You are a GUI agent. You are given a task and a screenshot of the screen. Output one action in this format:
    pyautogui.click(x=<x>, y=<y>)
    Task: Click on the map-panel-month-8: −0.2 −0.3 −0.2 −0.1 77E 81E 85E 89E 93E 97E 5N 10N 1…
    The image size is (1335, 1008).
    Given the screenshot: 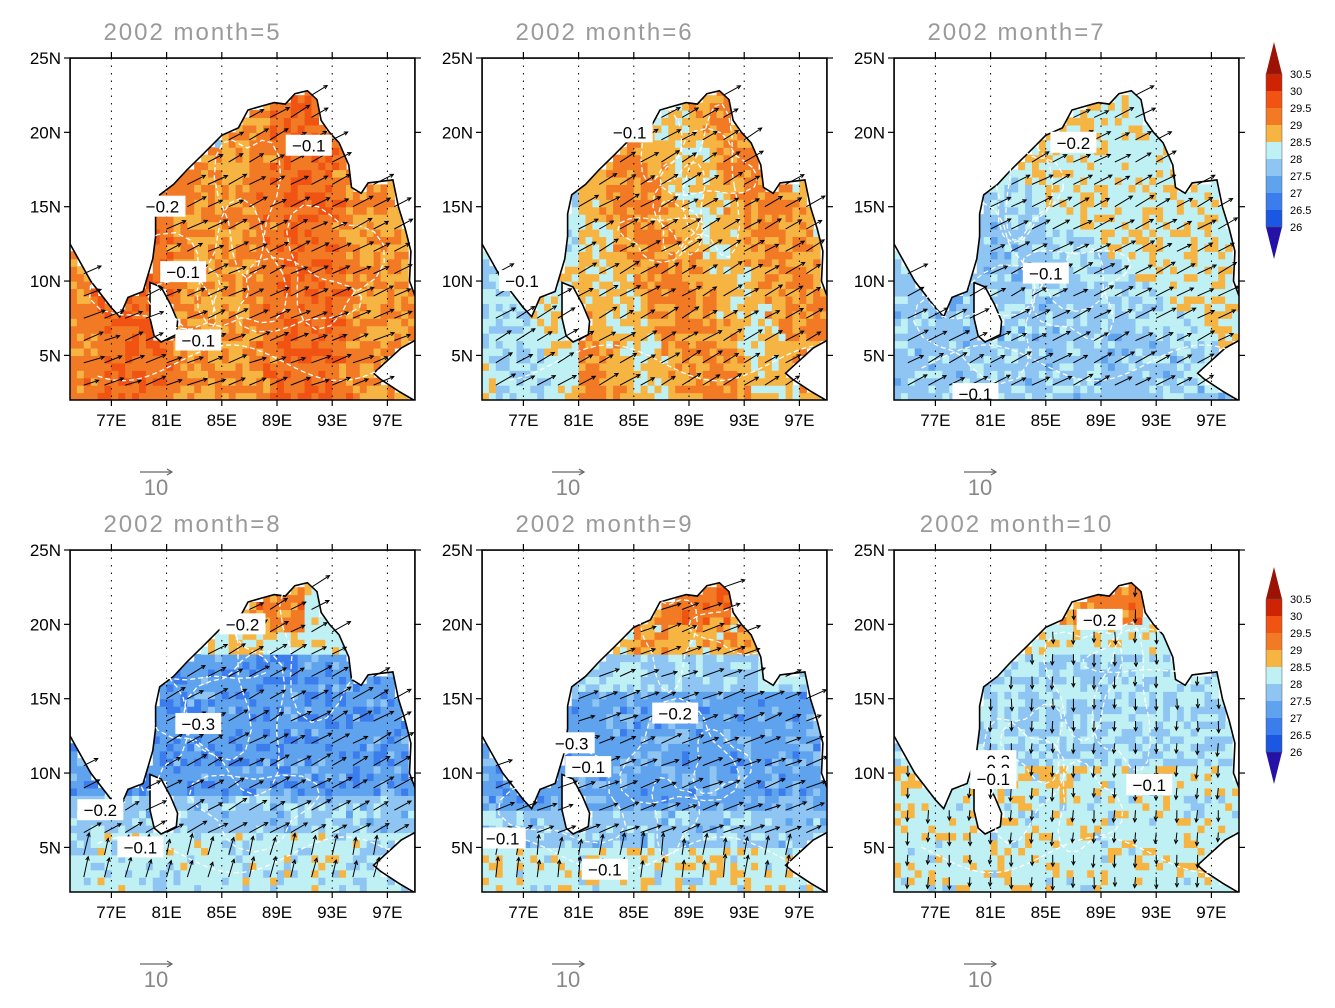 What is the action you would take?
    pyautogui.click(x=225, y=751)
    